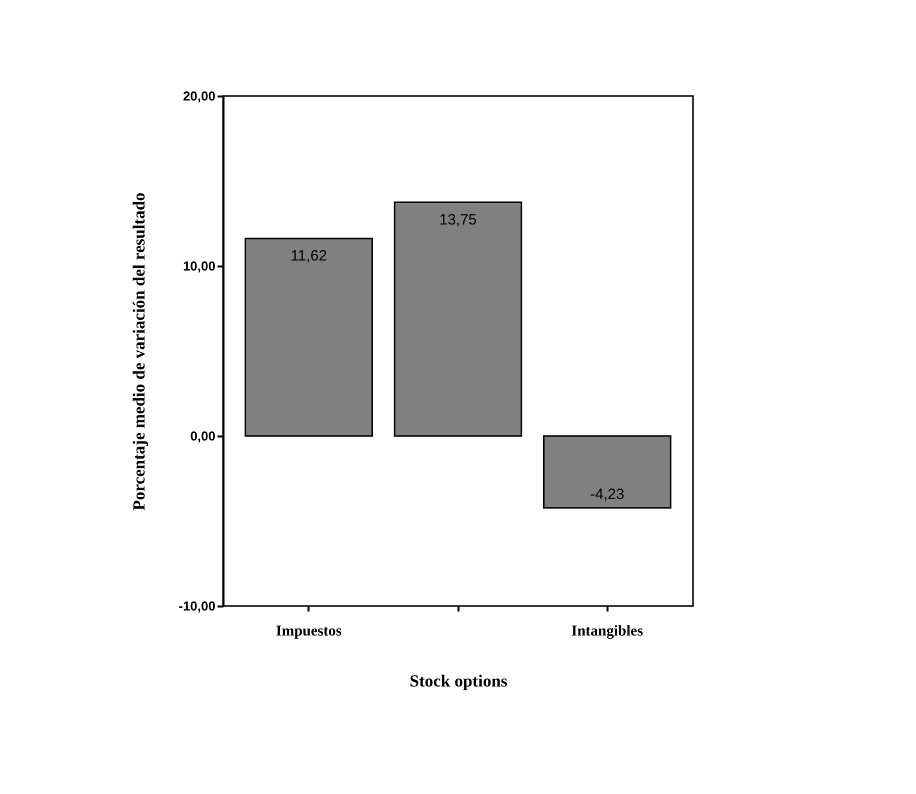 The height and width of the screenshot is (794, 916). Describe the element at coordinates (309, 255) in the screenshot. I see `data-label: 11,62` at that location.